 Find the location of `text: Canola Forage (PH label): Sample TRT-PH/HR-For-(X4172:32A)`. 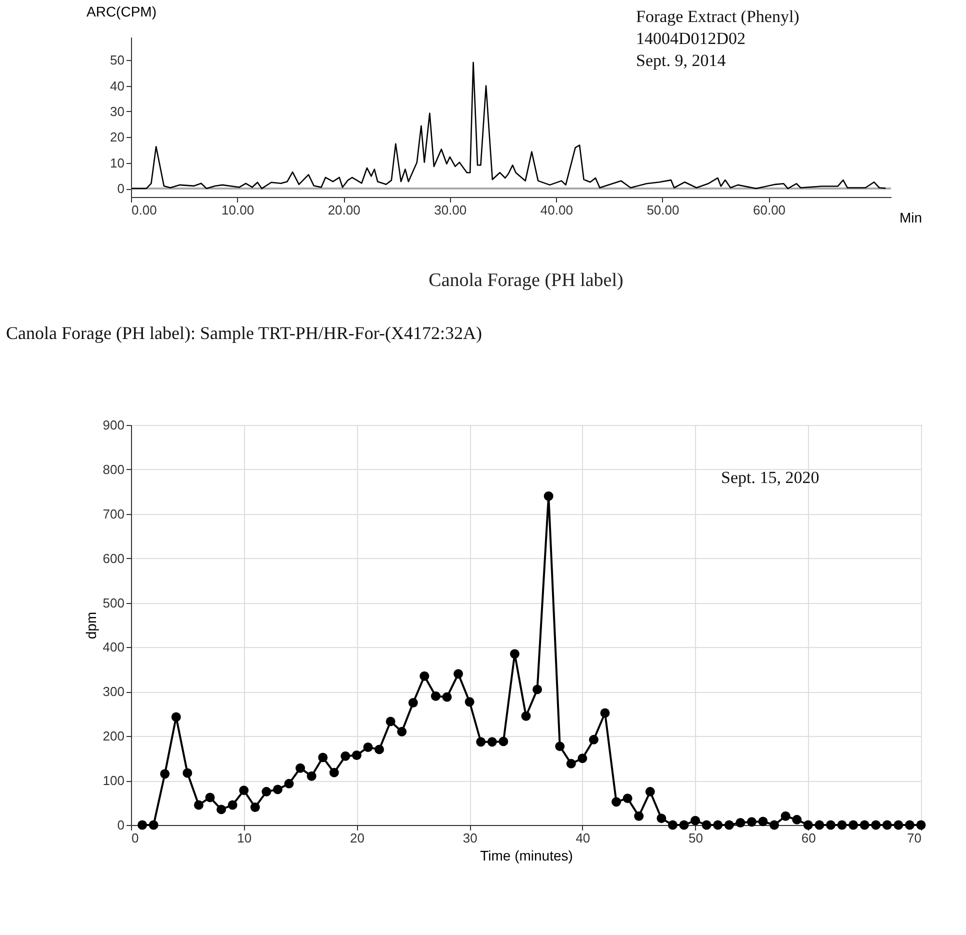

text: Canola Forage (PH label): Sample TRT-PH/HR-For-(X4172:32A) is located at coordinates (244, 333).